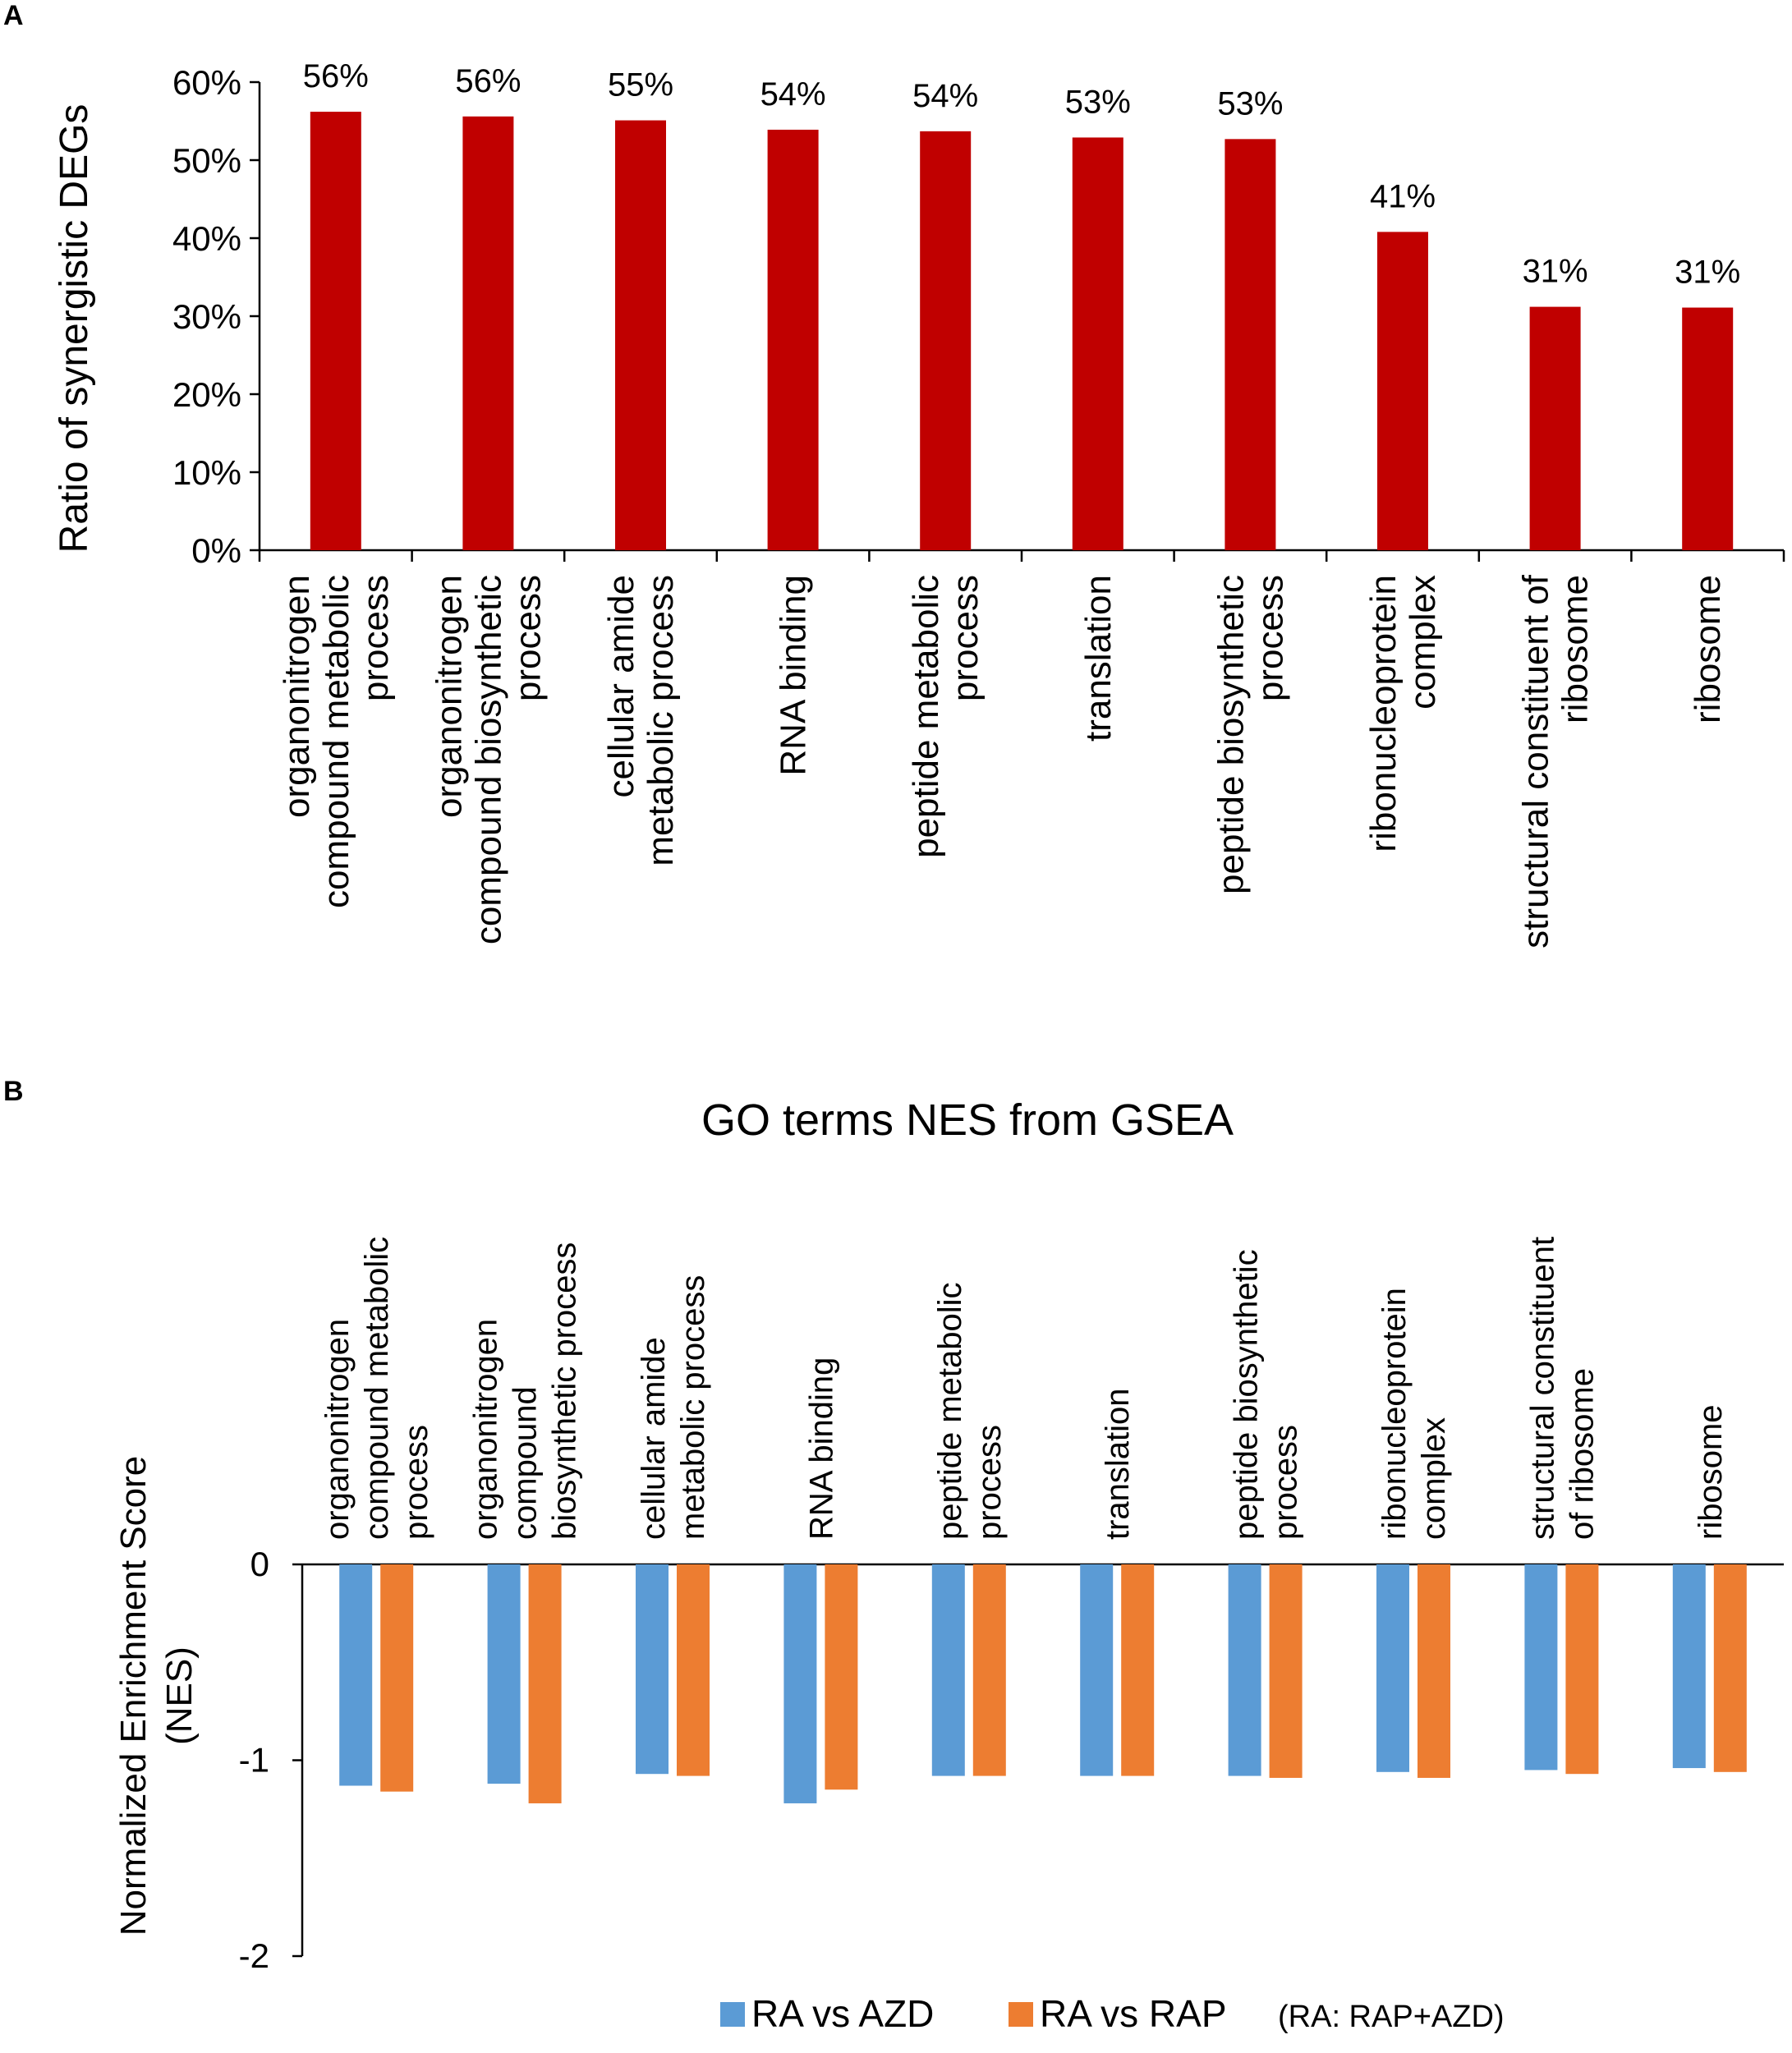 This screenshot has height=2053, width=1792. What do you see at coordinates (1118, 1464) in the screenshot?
I see `panel-b-category-label: translation` at bounding box center [1118, 1464].